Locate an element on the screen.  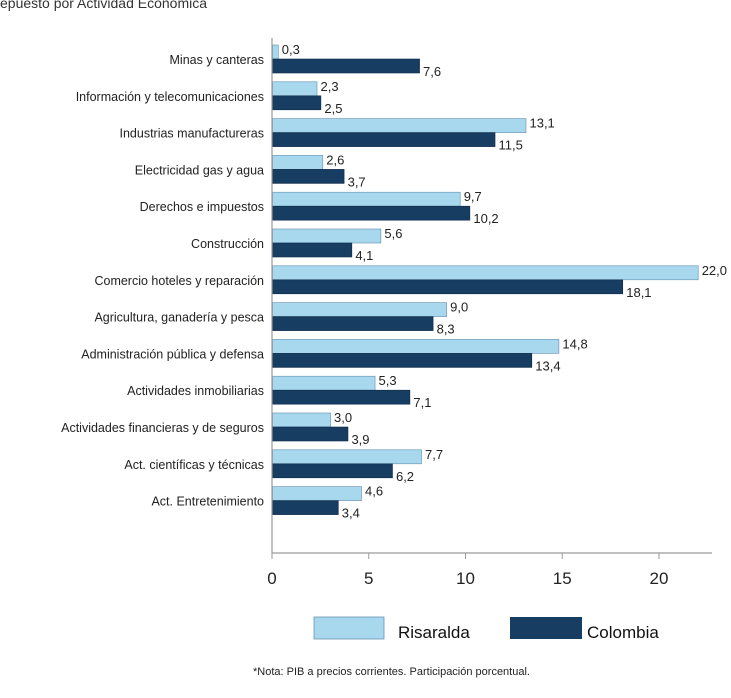
category-label: Información y telecomunicaciones is located at coordinates (170, 97).